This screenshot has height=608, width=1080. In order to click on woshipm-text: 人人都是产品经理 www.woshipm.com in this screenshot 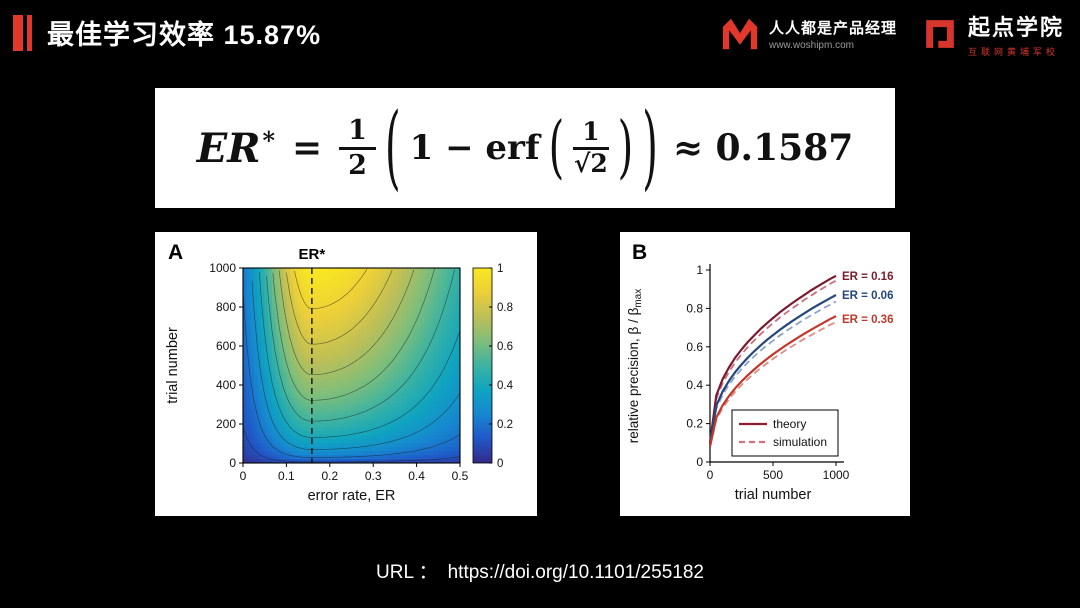, I will do `click(833, 34)`.